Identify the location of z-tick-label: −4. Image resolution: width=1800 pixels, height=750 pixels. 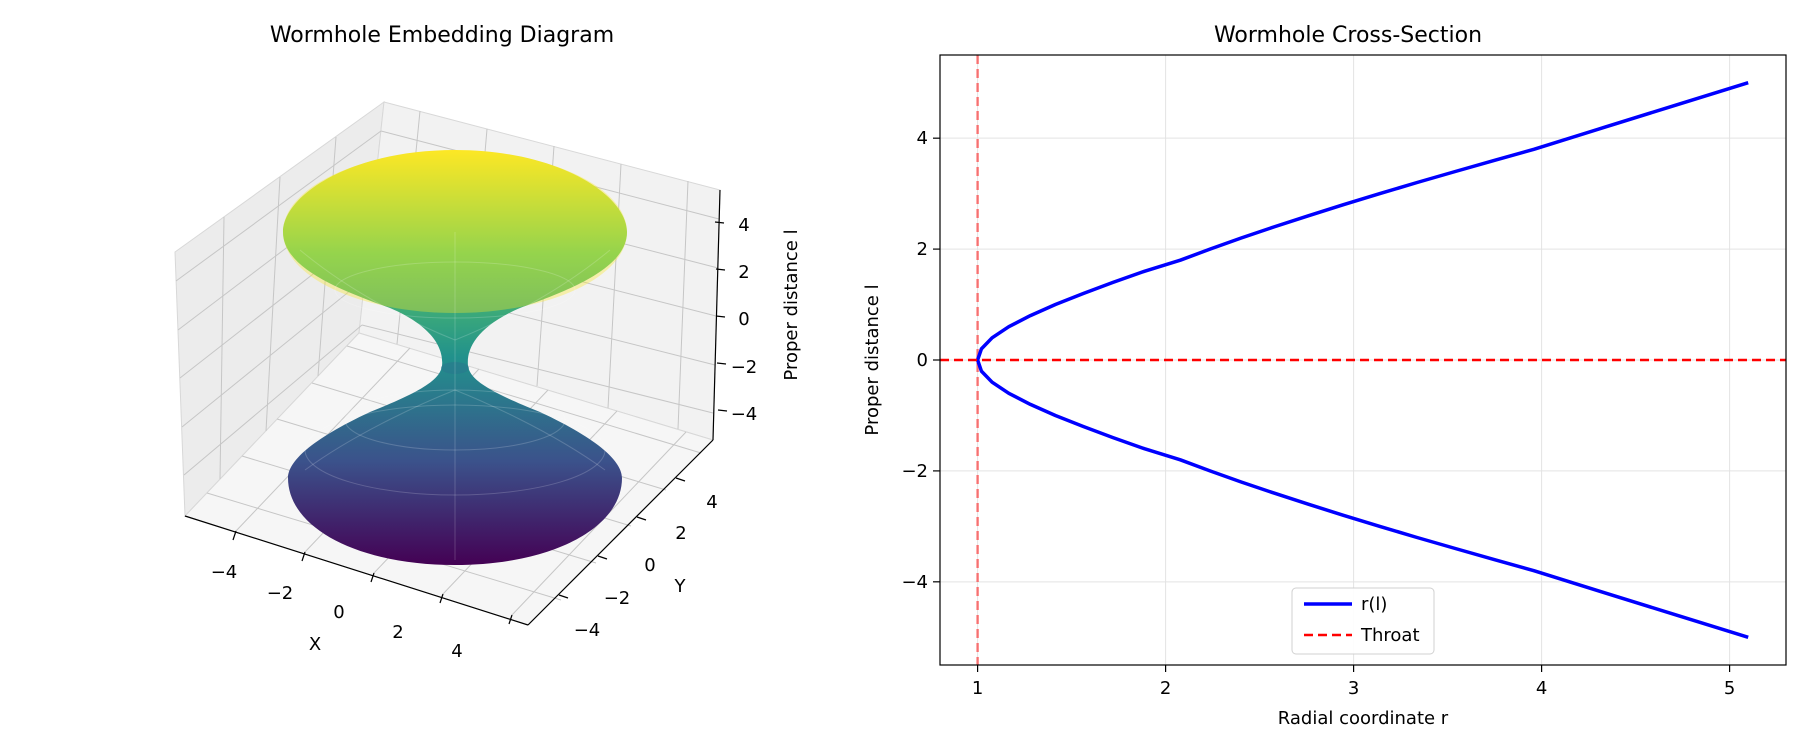
(744, 414).